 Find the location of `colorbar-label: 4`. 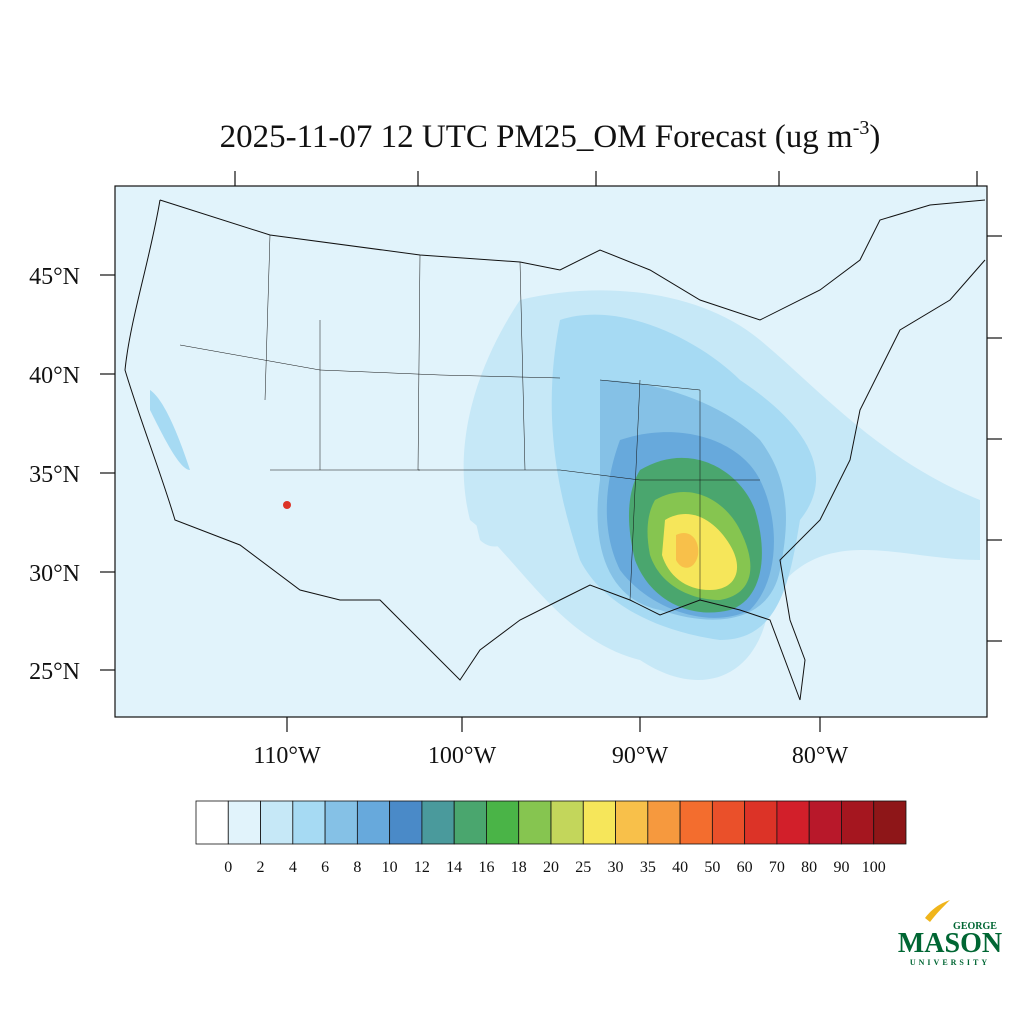

colorbar-label: 4 is located at coordinates (293, 867).